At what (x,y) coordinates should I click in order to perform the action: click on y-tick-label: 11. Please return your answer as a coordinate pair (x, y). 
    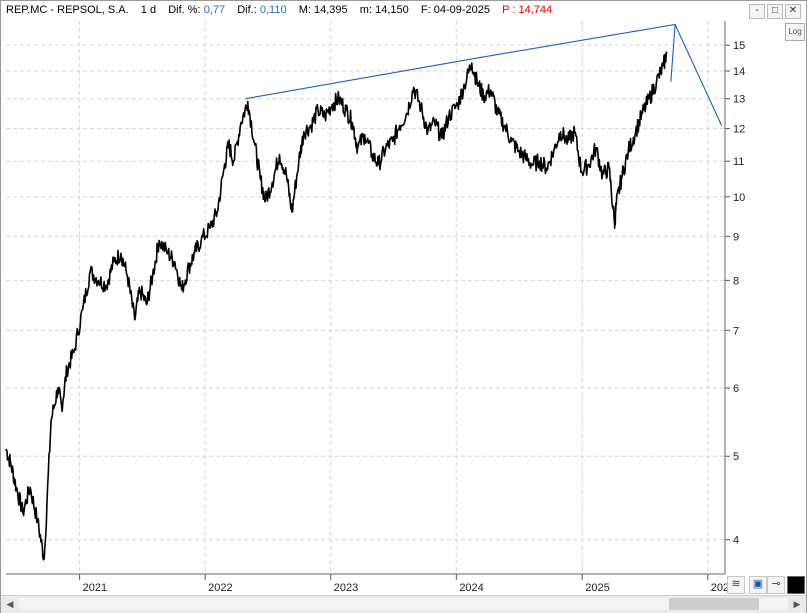
    Looking at the image, I should click on (738, 162).